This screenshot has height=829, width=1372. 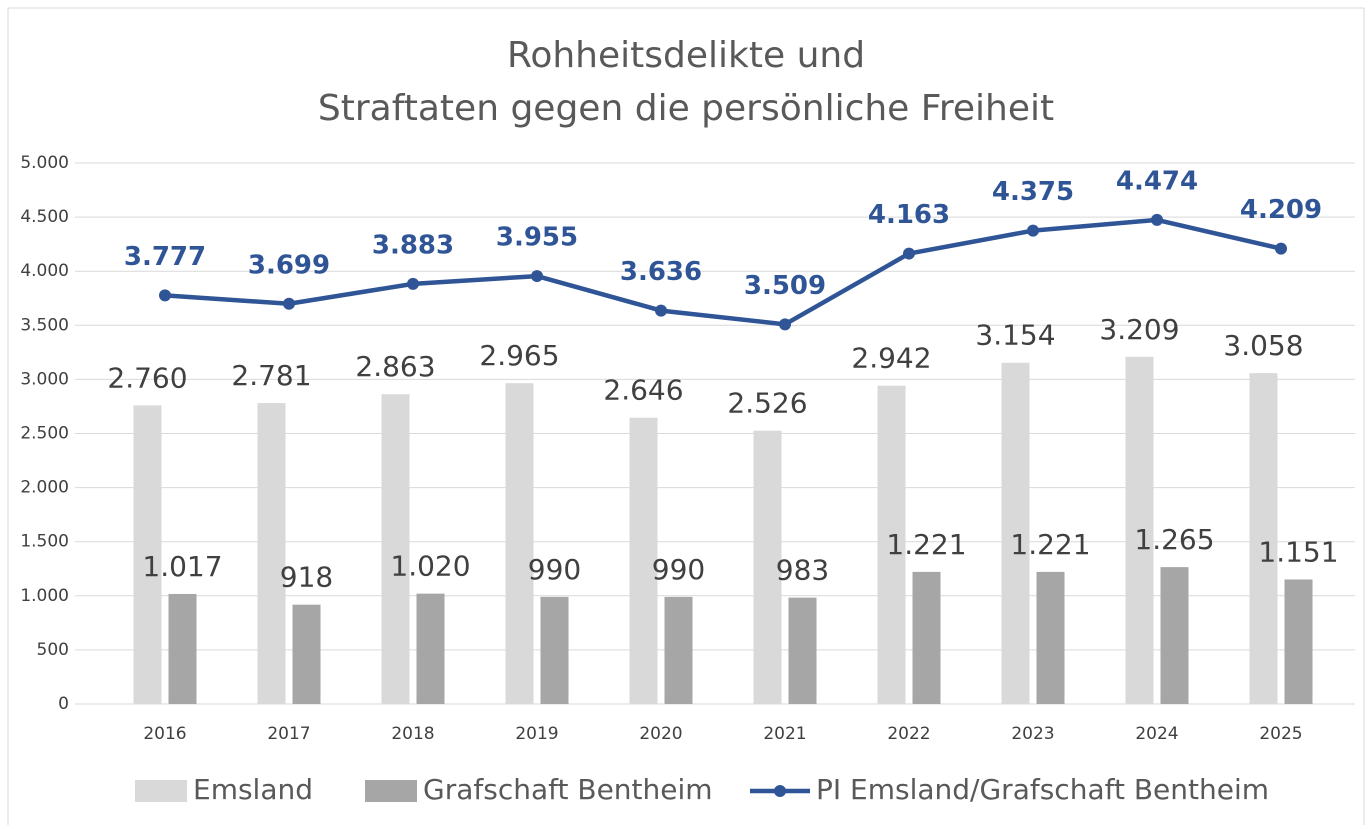 What do you see at coordinates (44, 379) in the screenshot?
I see `y-tick-label: 3.000` at bounding box center [44, 379].